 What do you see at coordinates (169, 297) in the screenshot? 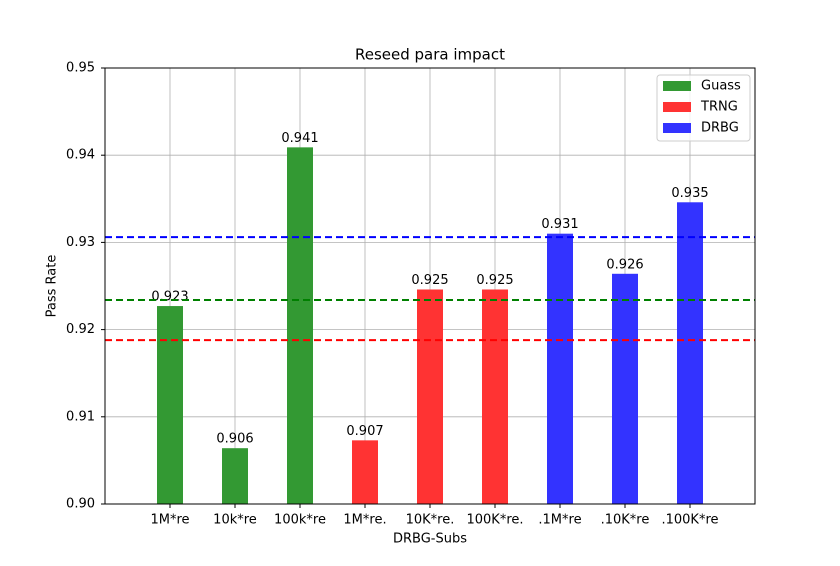
I see `data-label: 0.923` at bounding box center [169, 297].